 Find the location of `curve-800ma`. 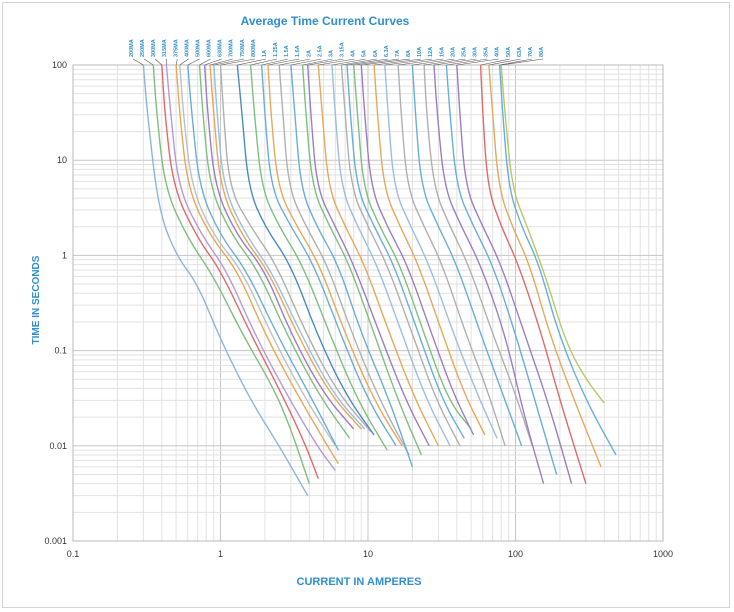

curve-800ma is located at coordinates (295, 248).